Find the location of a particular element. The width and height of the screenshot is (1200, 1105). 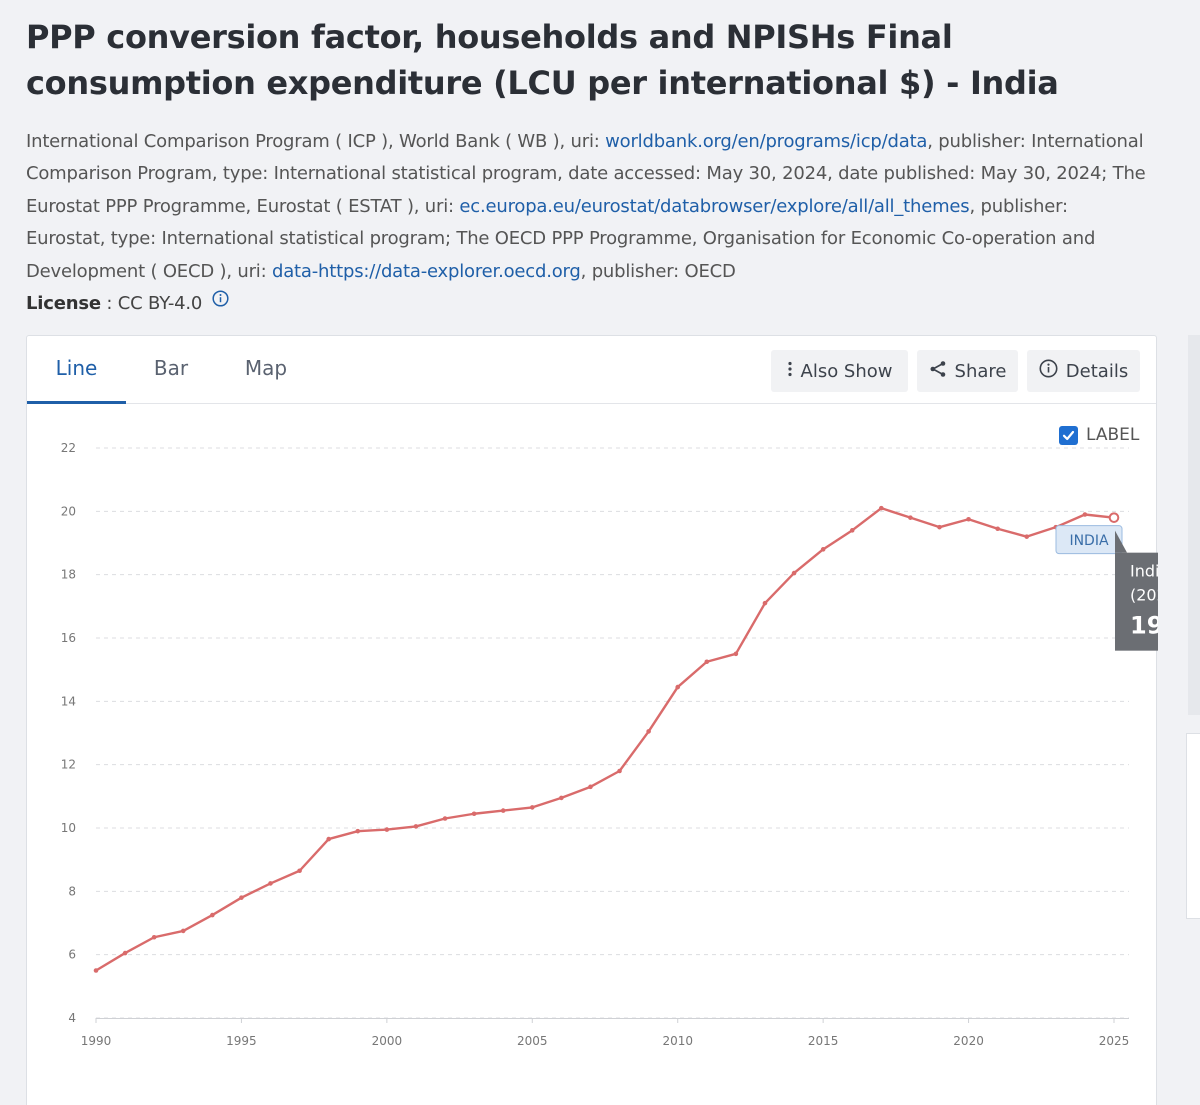

tooltip: India (2025) 19.8 is located at coordinates (1136, 590).